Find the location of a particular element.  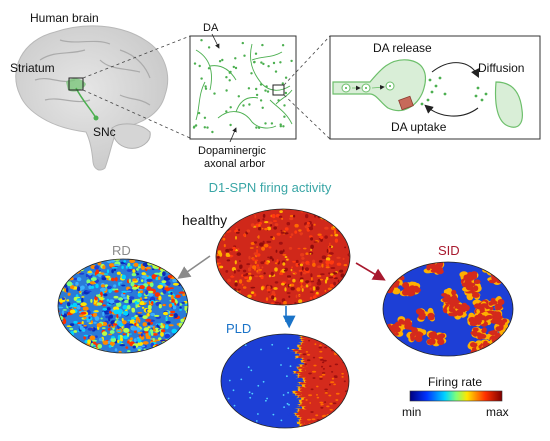

release-label: DA release is located at coordinates (402, 48).